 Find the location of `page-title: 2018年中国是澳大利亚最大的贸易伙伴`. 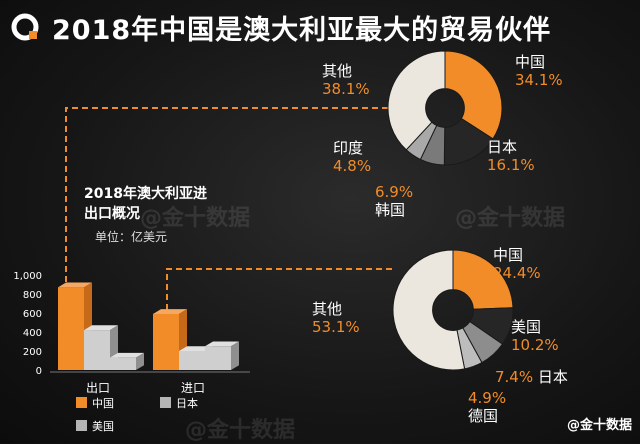

page-title: 2018年中国是澳大利亚最大的贸易伙伴 is located at coordinates (302, 30).